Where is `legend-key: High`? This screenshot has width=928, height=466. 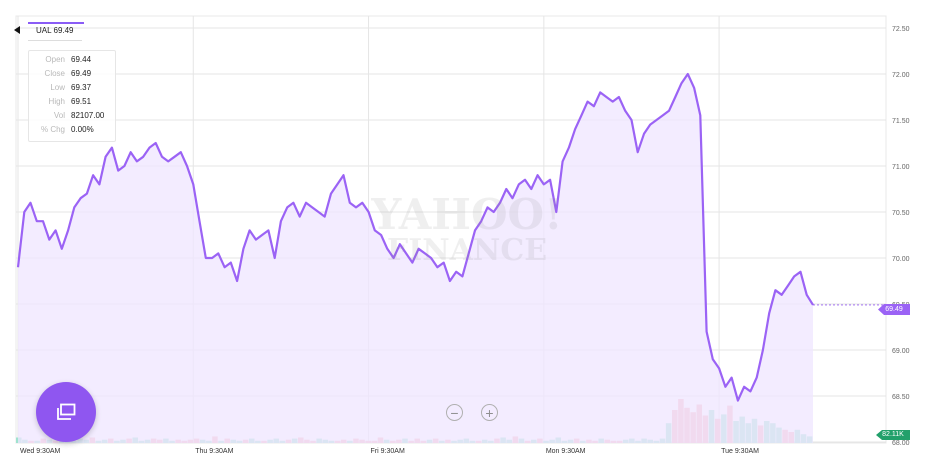 legend-key: High is located at coordinates (56, 101).